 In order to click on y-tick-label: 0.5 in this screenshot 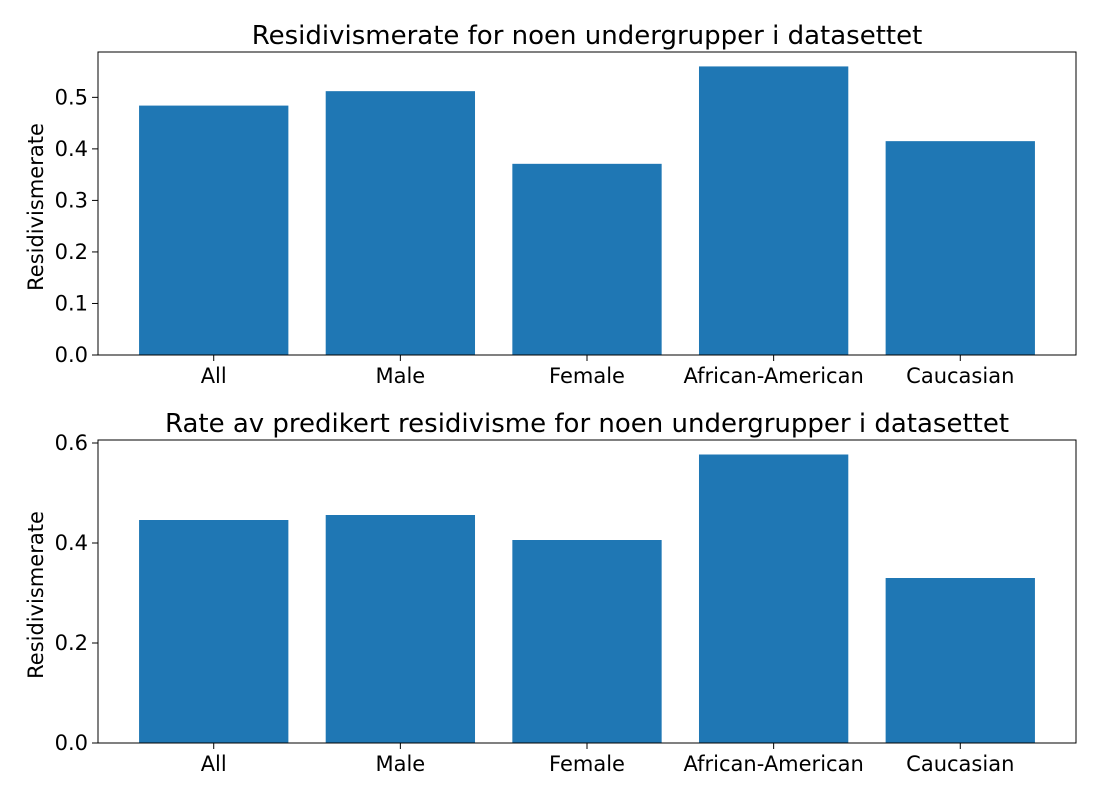, I will do `click(71, 97)`.